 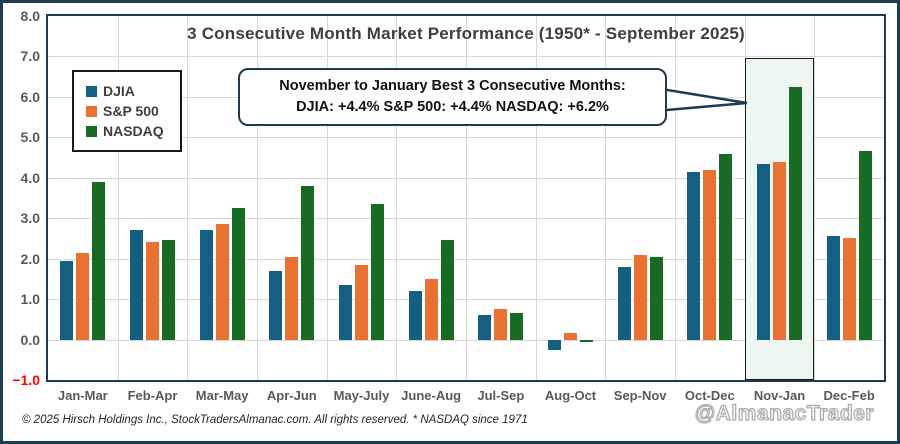 I want to click on bar-djia-feb-apr, so click(x=136, y=285).